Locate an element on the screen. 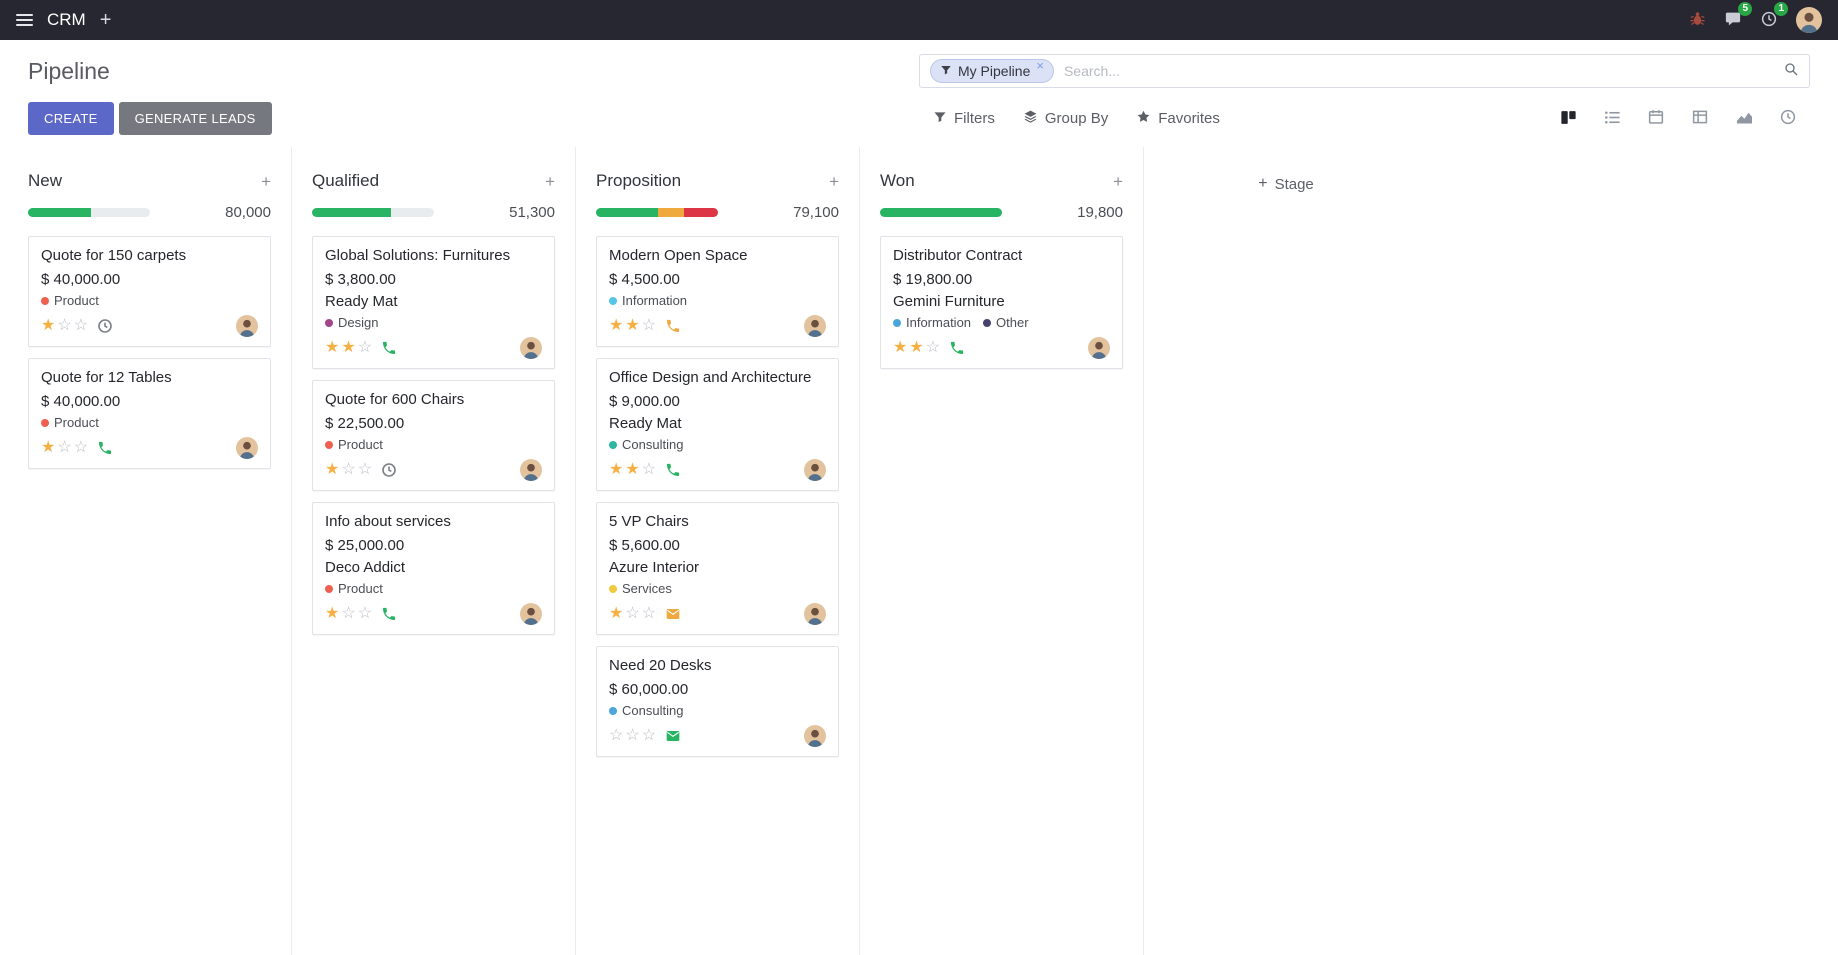 This screenshot has height=955, width=1838. activity-view-button is located at coordinates (1788, 119).